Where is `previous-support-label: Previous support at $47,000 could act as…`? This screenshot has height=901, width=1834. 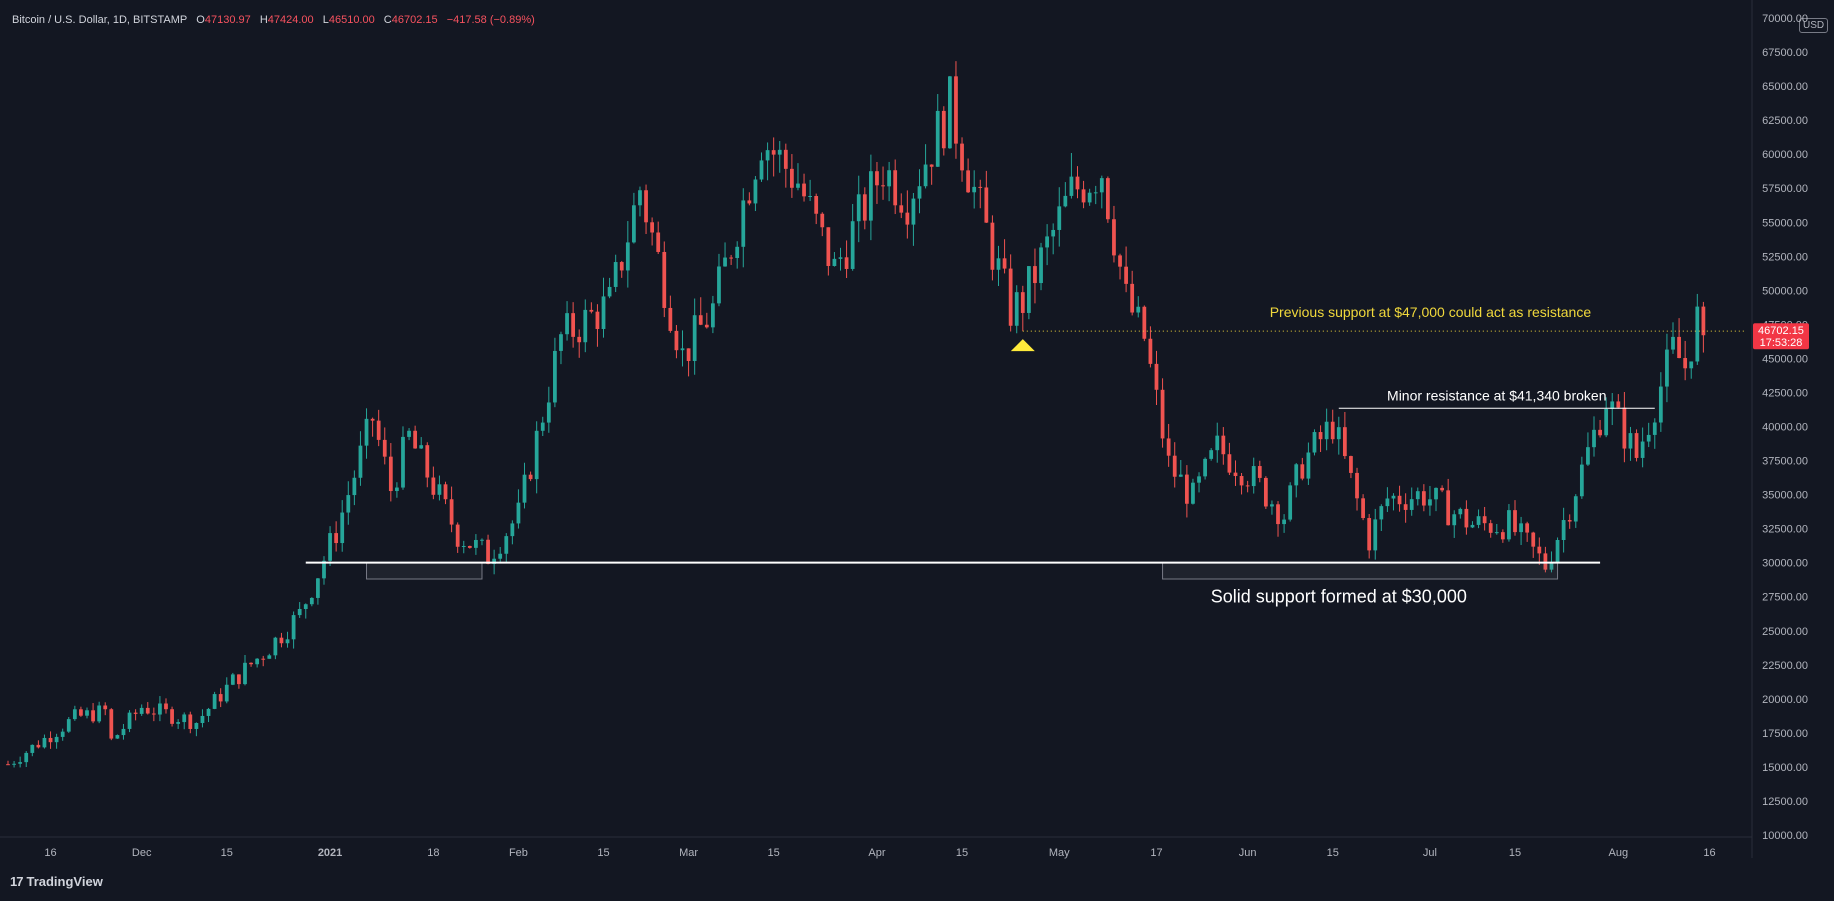
previous-support-label: Previous support at $47,000 could act as… is located at coordinates (1431, 312).